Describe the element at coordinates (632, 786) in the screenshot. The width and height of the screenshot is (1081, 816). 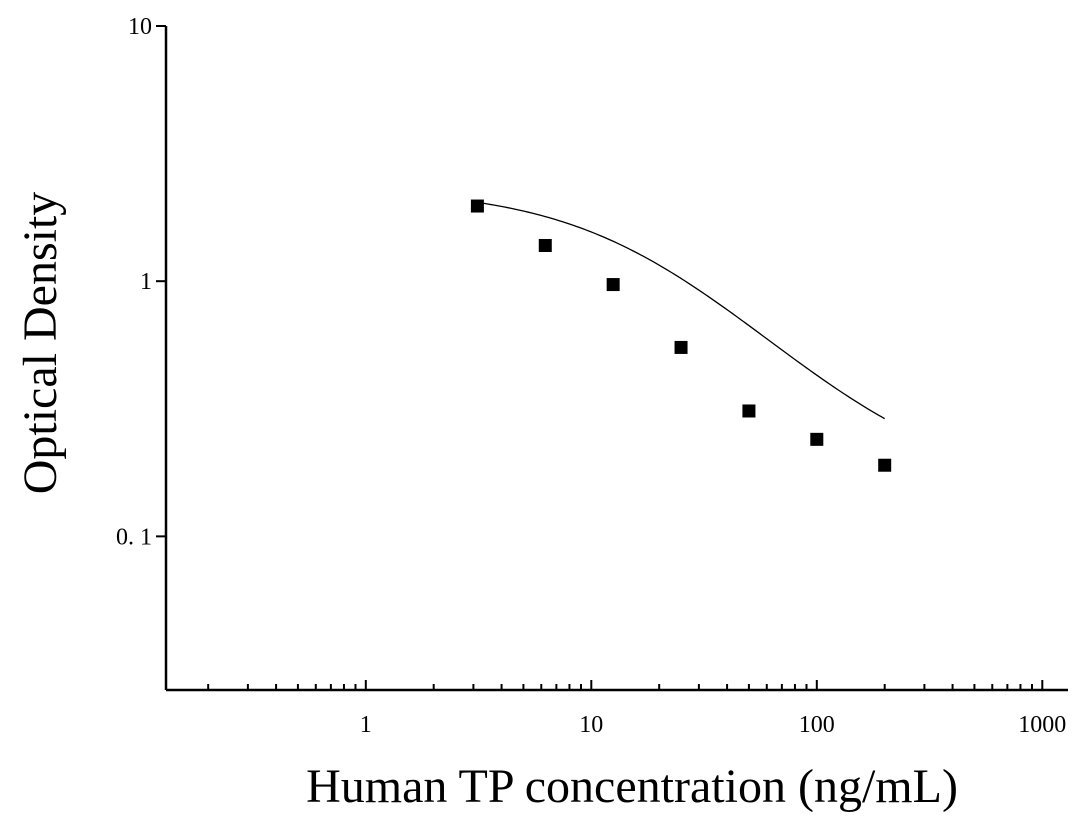
I see `x-axis-title: Human TP concentration (ng/mL)` at that location.